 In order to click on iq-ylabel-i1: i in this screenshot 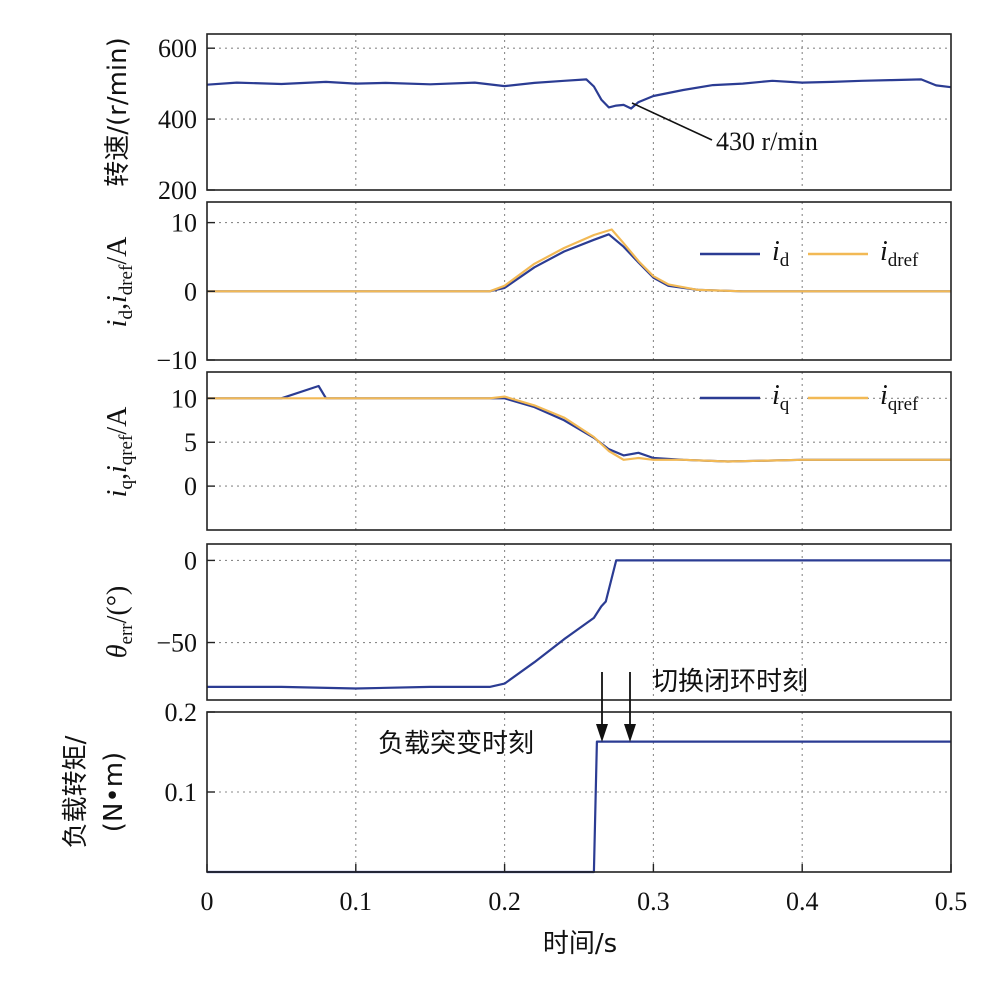, I will do `click(117, 494)`.